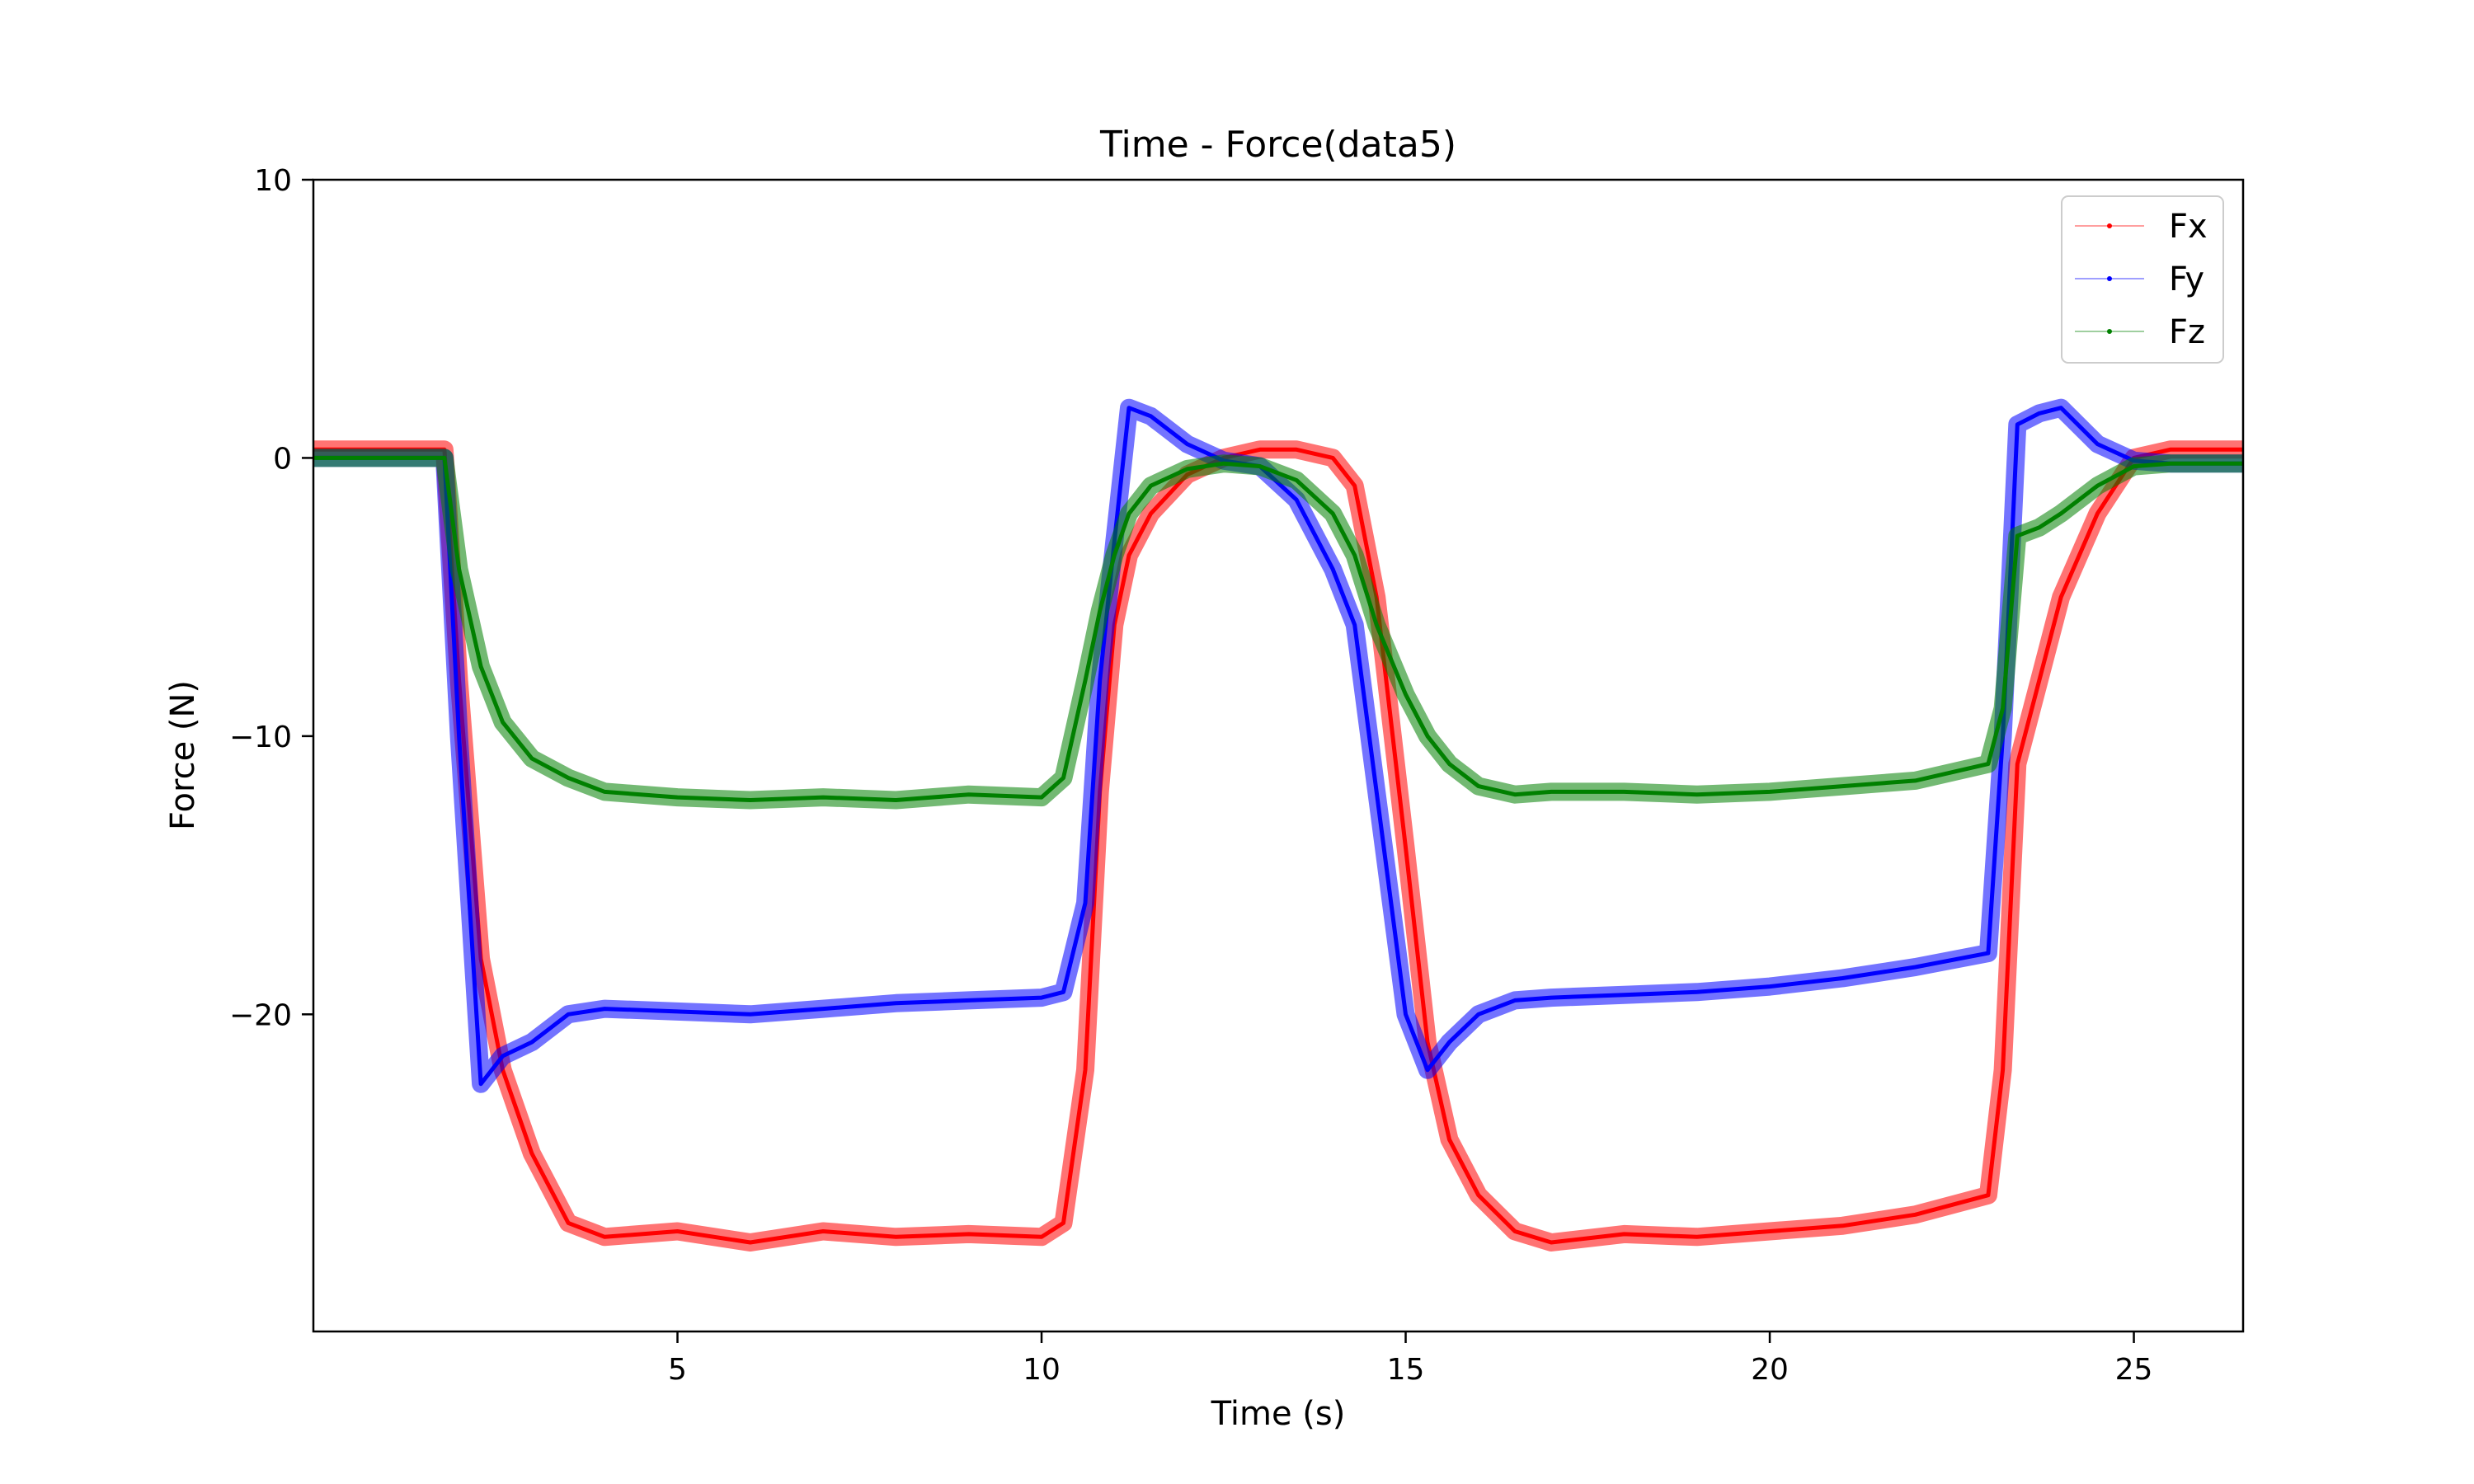 This screenshot has height=1484, width=2474. What do you see at coordinates (260, 737) in the screenshot?
I see `y-tick-label: −10` at bounding box center [260, 737].